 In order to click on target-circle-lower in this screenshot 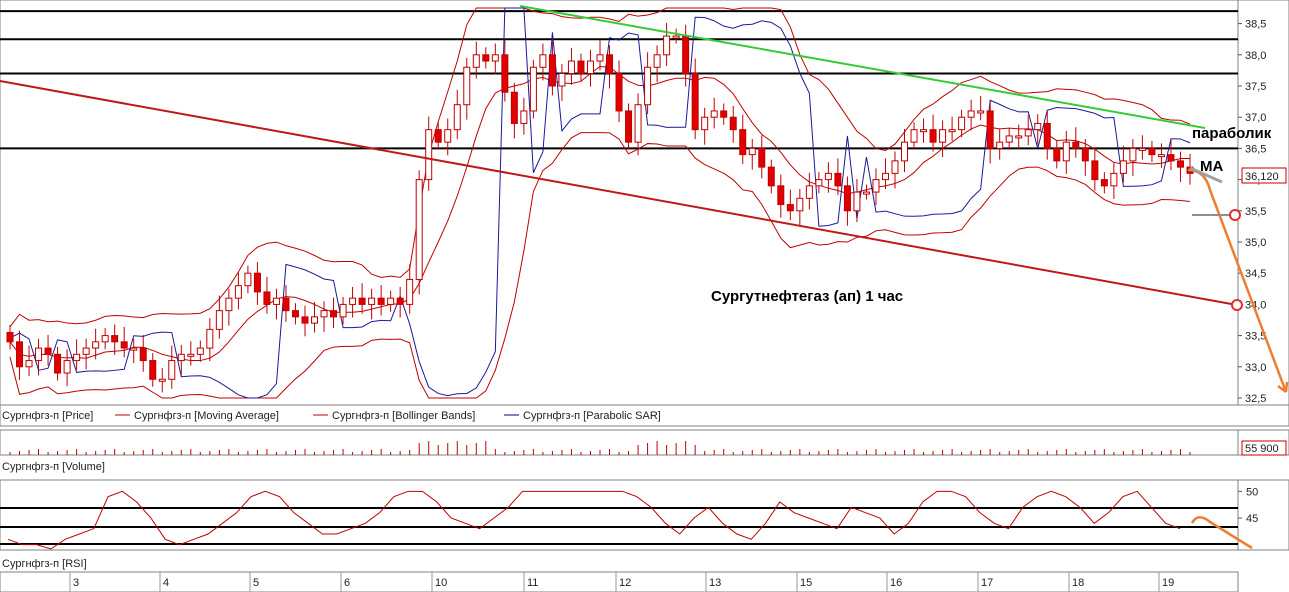, I will do `click(1237, 305)`.